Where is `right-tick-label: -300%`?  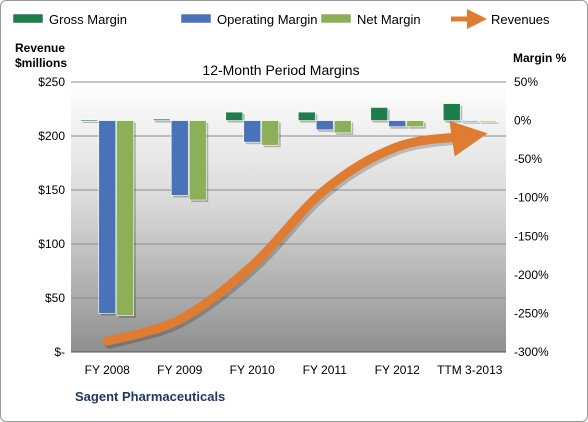
right-tick-label: -300% is located at coordinates (531, 352).